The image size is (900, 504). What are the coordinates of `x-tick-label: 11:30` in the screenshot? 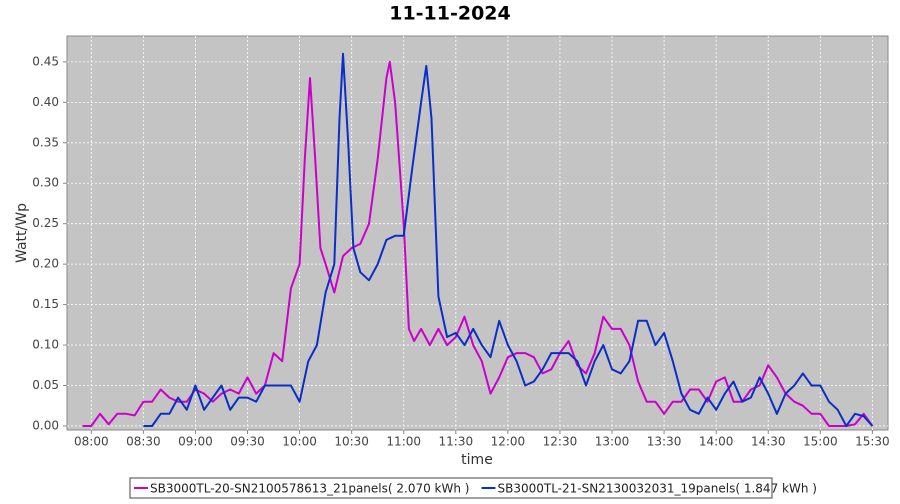 It's located at (456, 442).